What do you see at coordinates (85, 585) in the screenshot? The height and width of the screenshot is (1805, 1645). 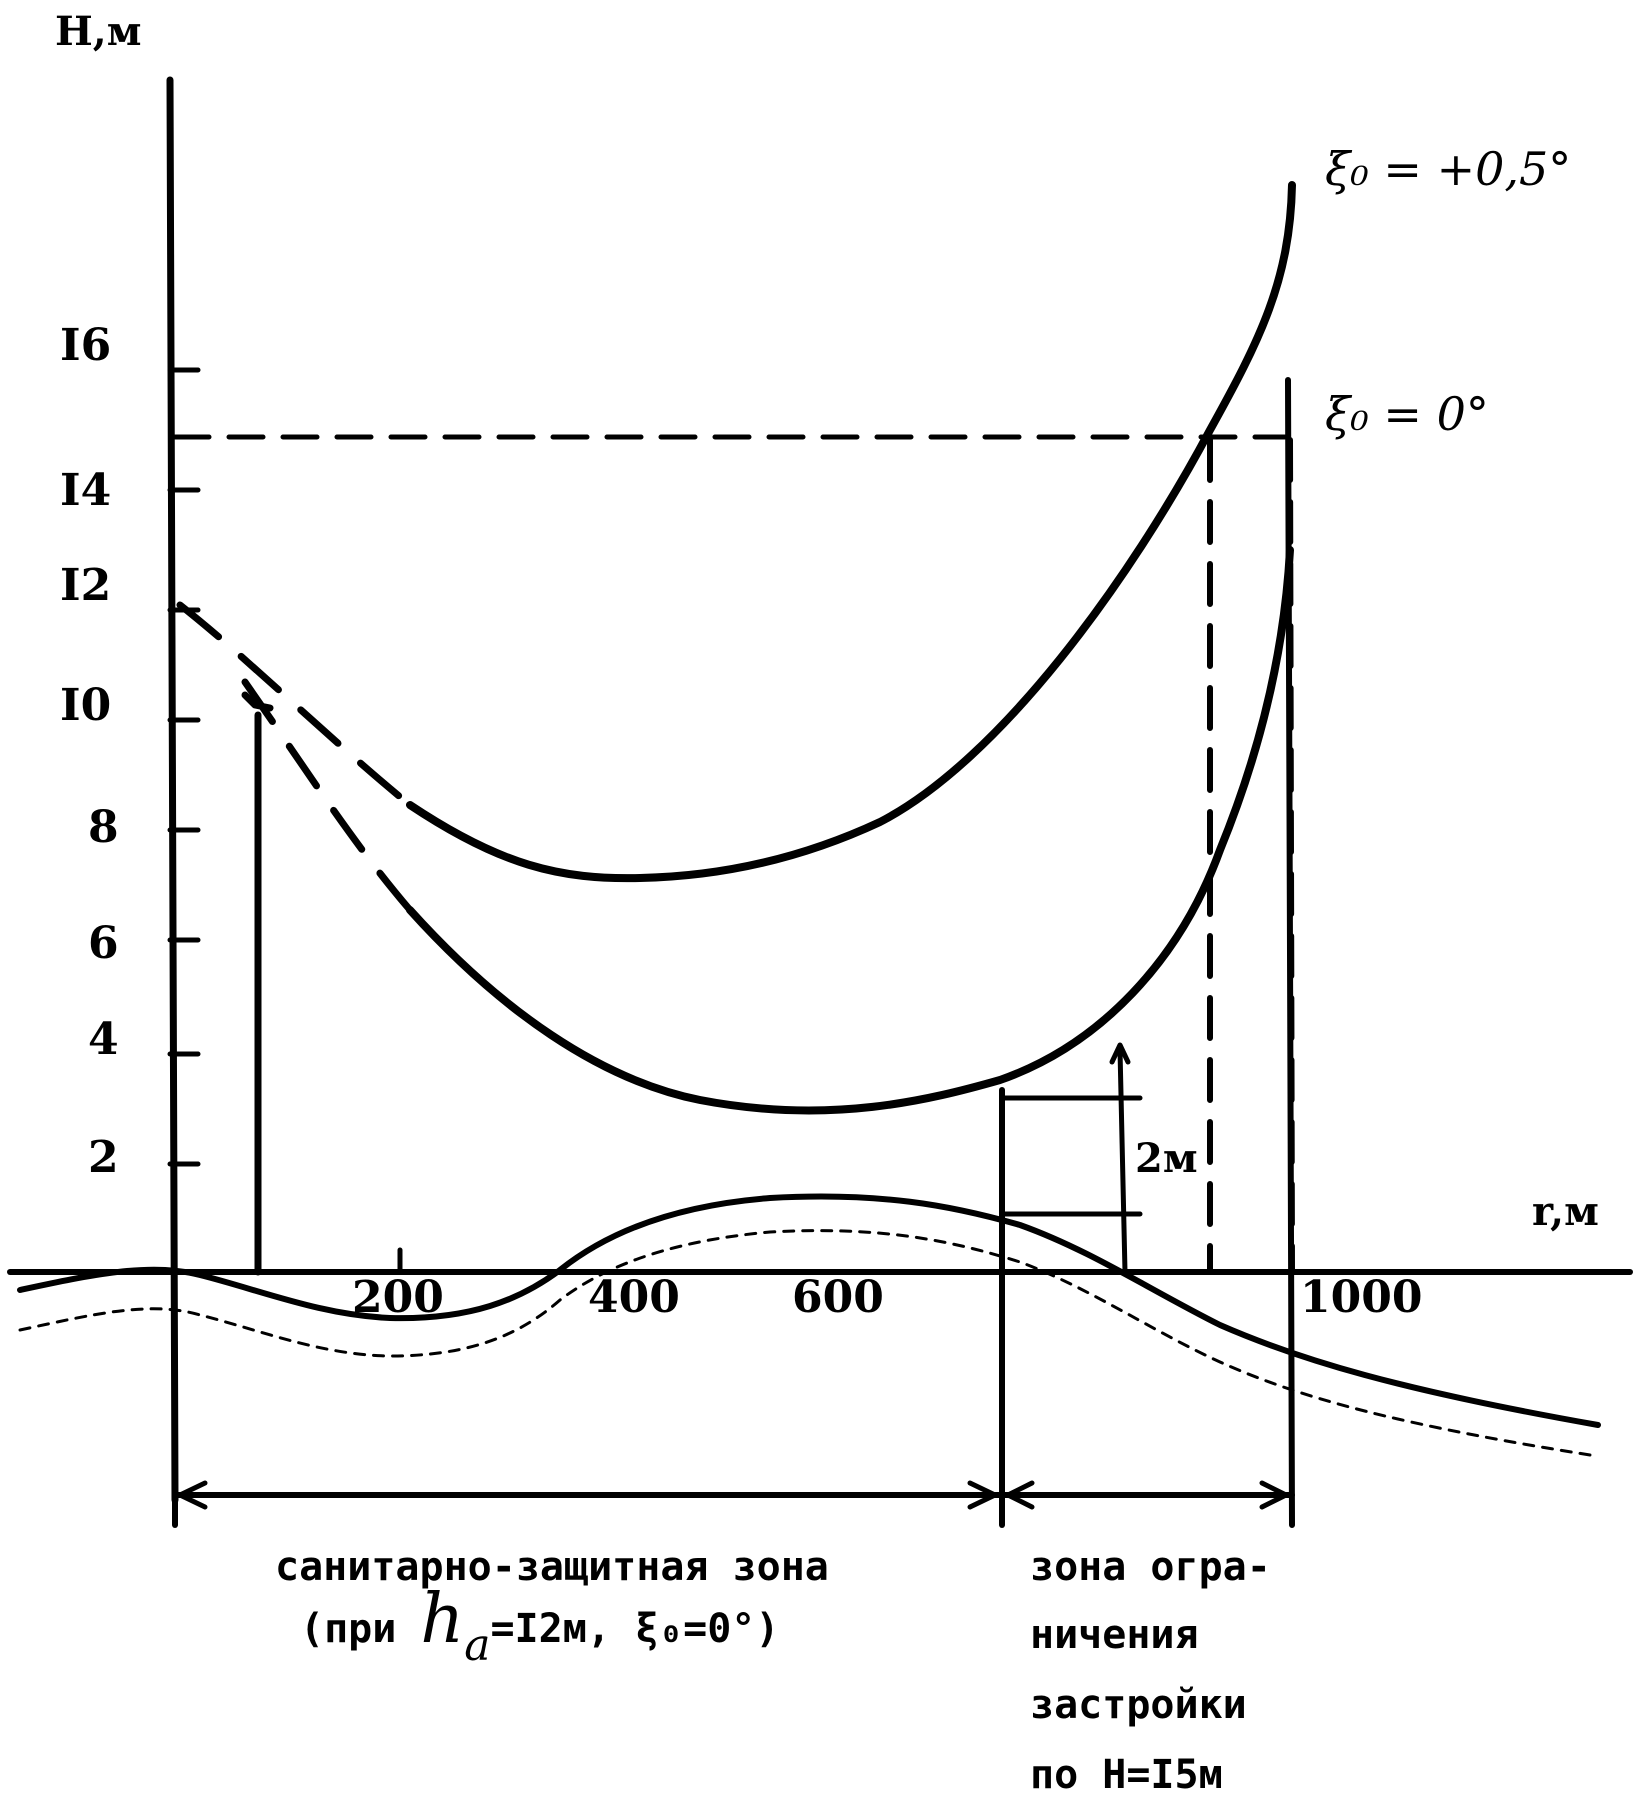 I see `y-tick-label: I2` at bounding box center [85, 585].